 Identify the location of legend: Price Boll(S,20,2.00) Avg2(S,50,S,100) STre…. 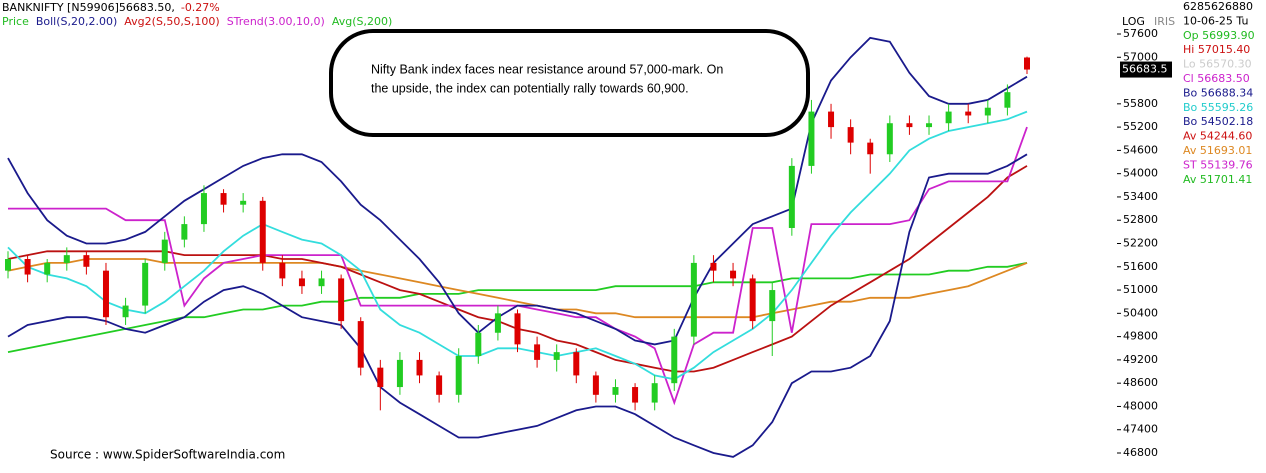
(197, 21).